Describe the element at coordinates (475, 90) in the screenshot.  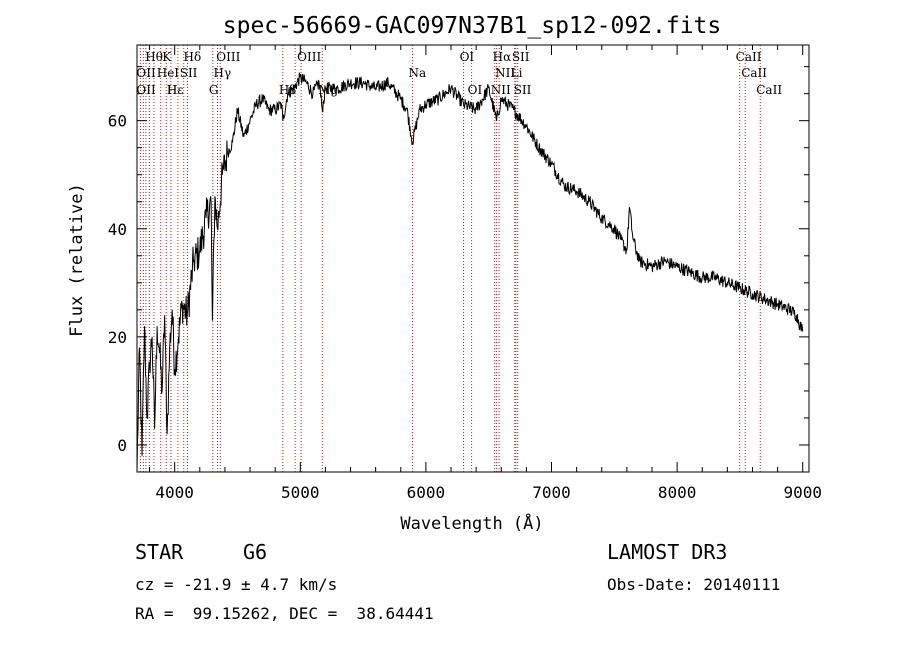
I see `line-label-23: OI` at that location.